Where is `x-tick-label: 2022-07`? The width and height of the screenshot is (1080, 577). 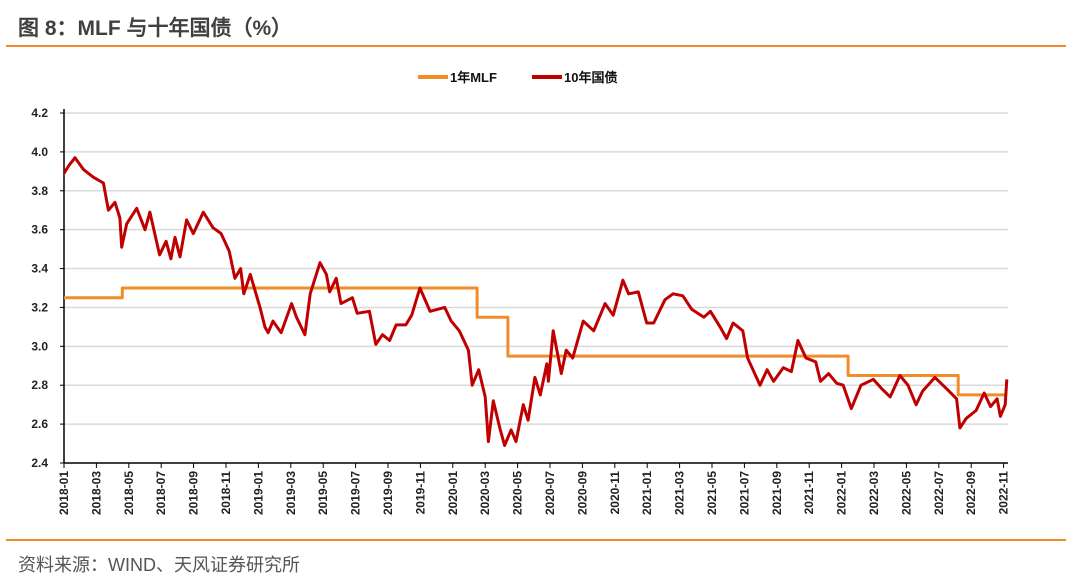
x-tick-label: 2022-07 is located at coordinates (939, 493).